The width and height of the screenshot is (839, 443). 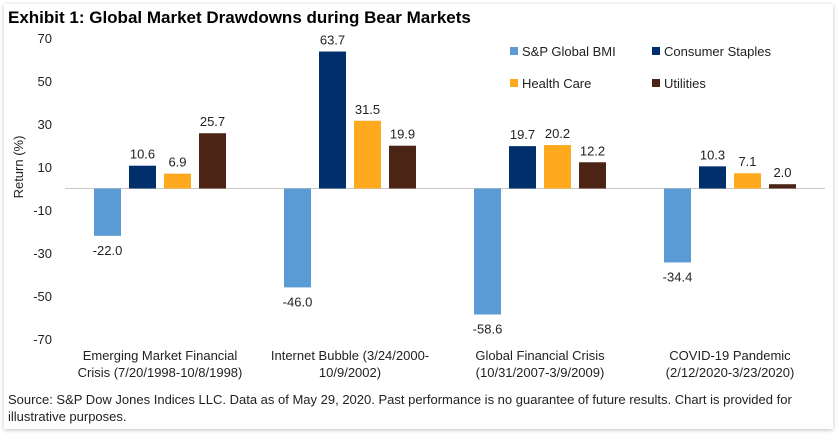 What do you see at coordinates (350, 372) in the screenshot?
I see `x-category-label: 10/9/2002)` at bounding box center [350, 372].